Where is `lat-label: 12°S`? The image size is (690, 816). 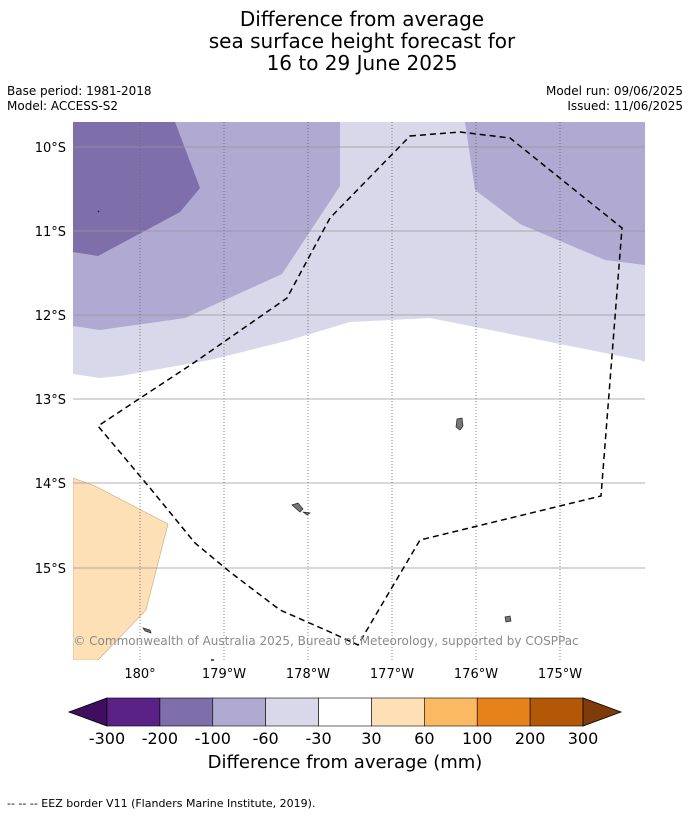 lat-label: 12°S is located at coordinates (50, 316).